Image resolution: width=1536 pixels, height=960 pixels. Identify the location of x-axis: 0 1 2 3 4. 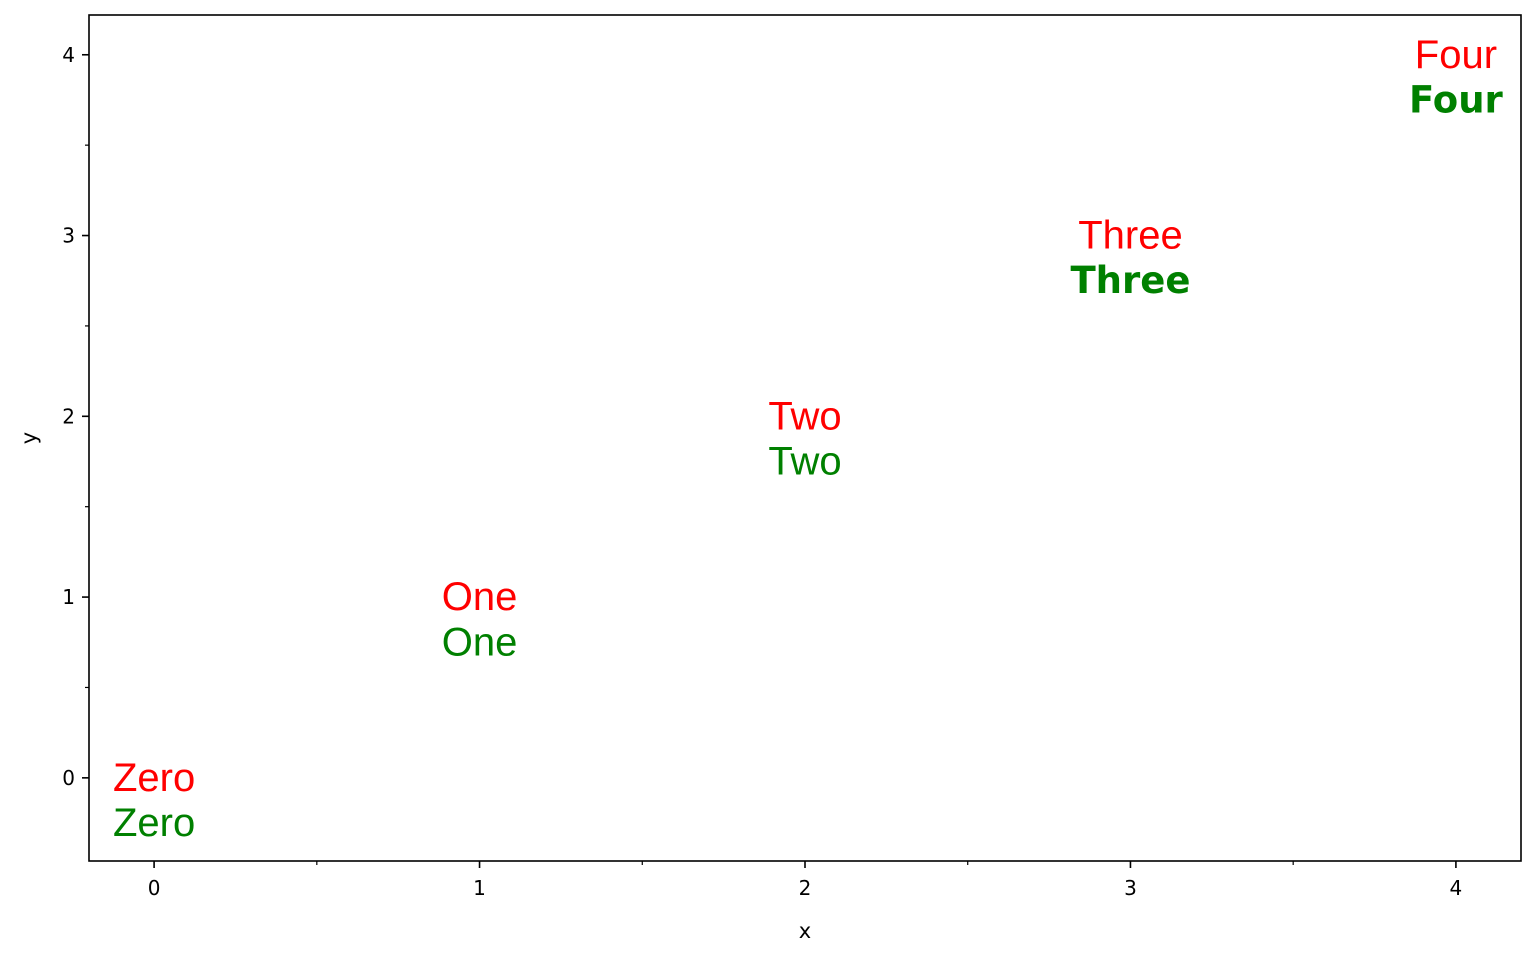
(805, 880).